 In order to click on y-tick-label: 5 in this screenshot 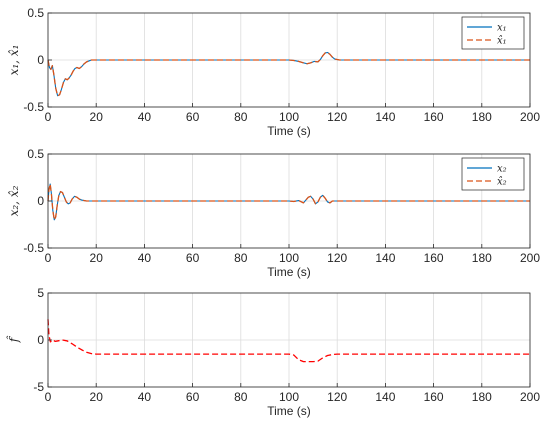, I will do `click(40, 293)`.